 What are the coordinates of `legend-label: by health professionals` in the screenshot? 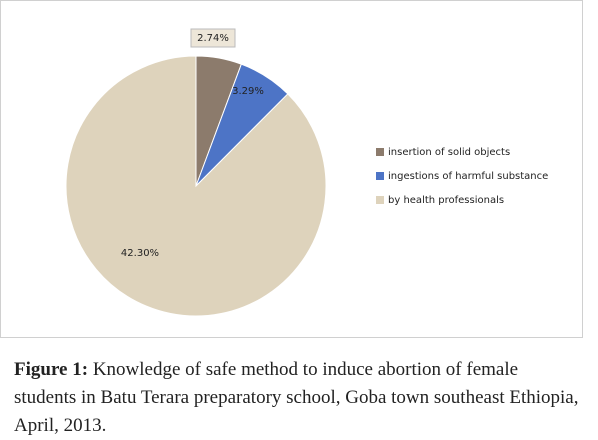 It's located at (446, 200).